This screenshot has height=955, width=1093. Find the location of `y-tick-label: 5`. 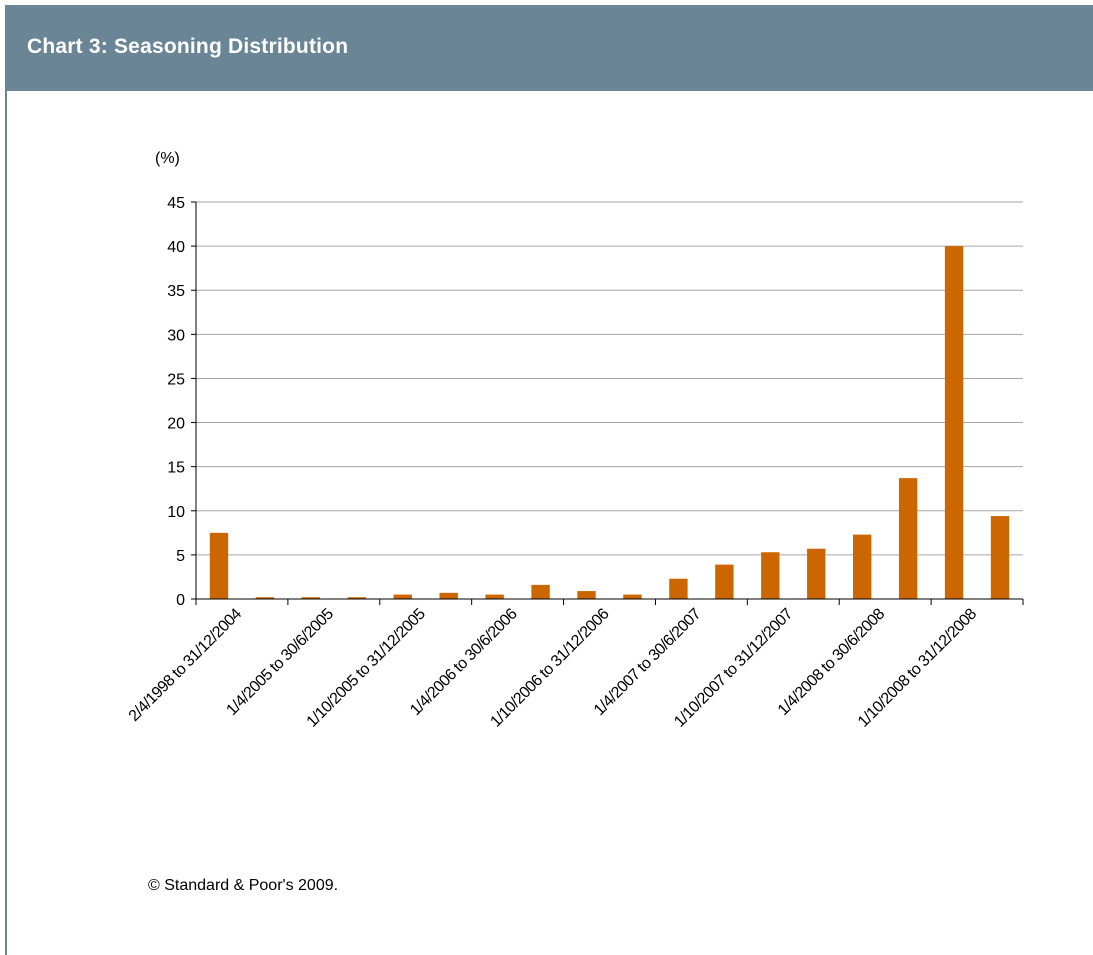

y-tick-label: 5 is located at coordinates (180, 556).